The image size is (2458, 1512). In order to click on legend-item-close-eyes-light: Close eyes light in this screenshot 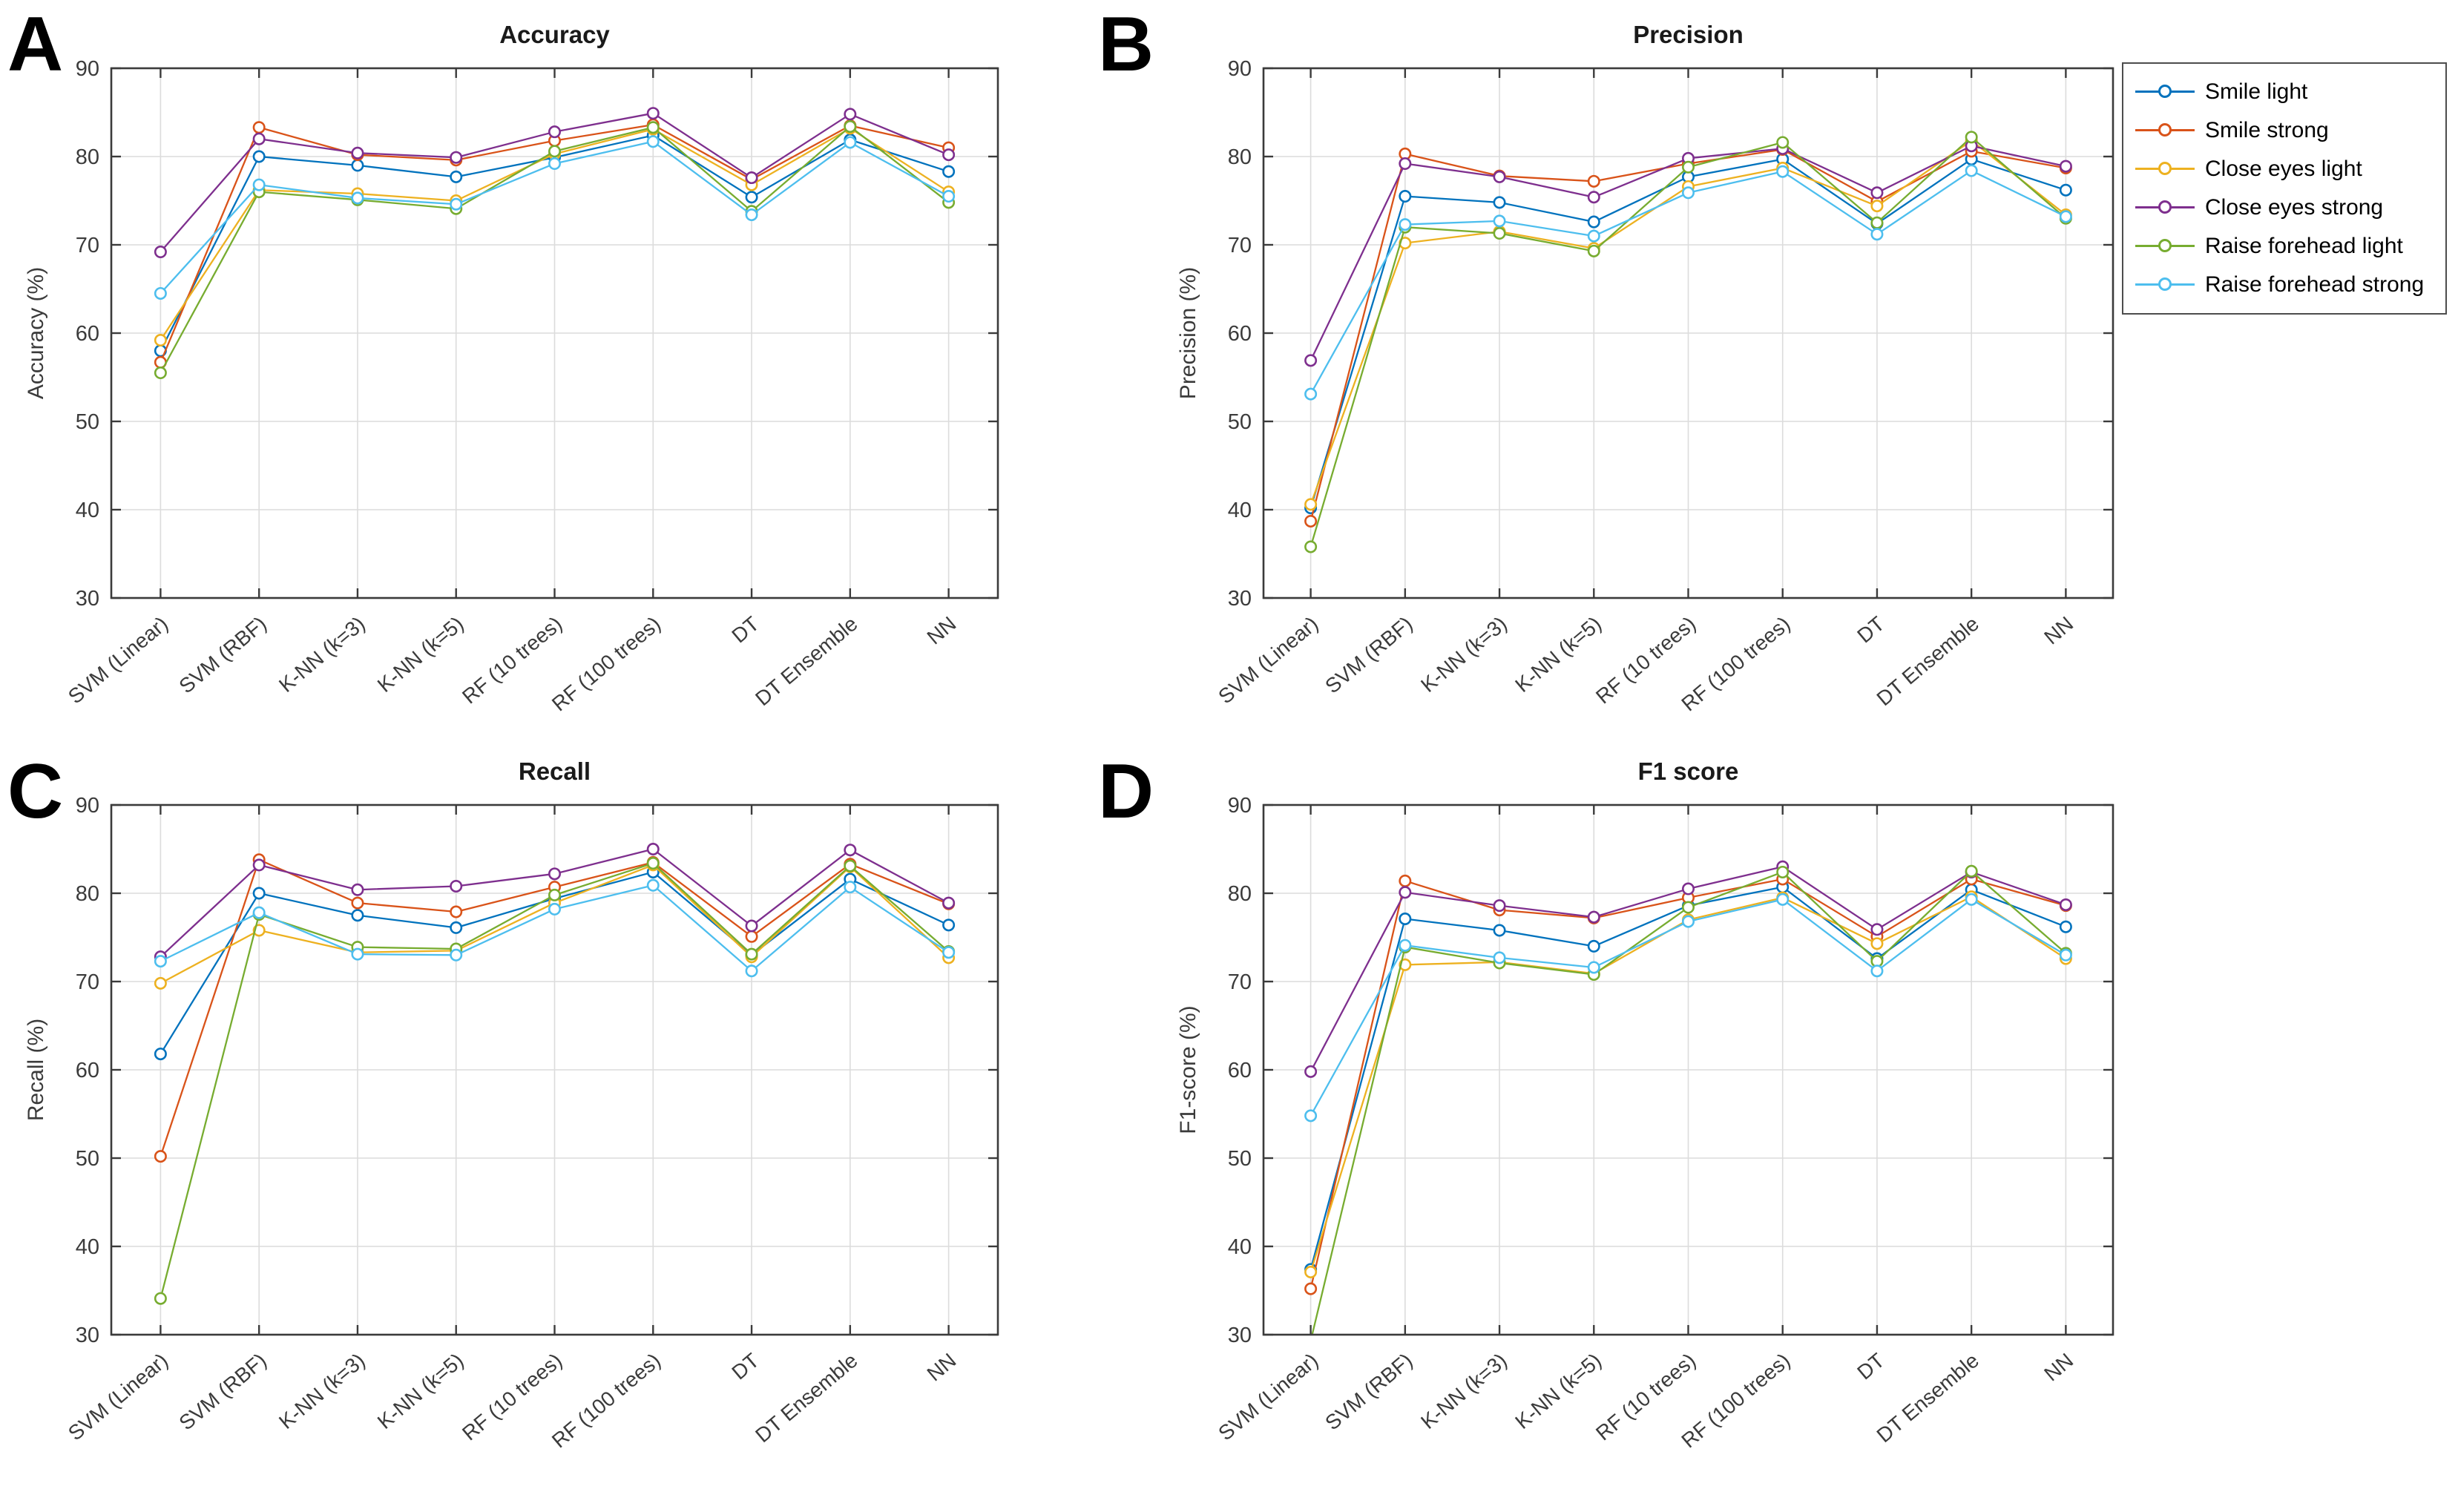, I will do `click(2288, 169)`.